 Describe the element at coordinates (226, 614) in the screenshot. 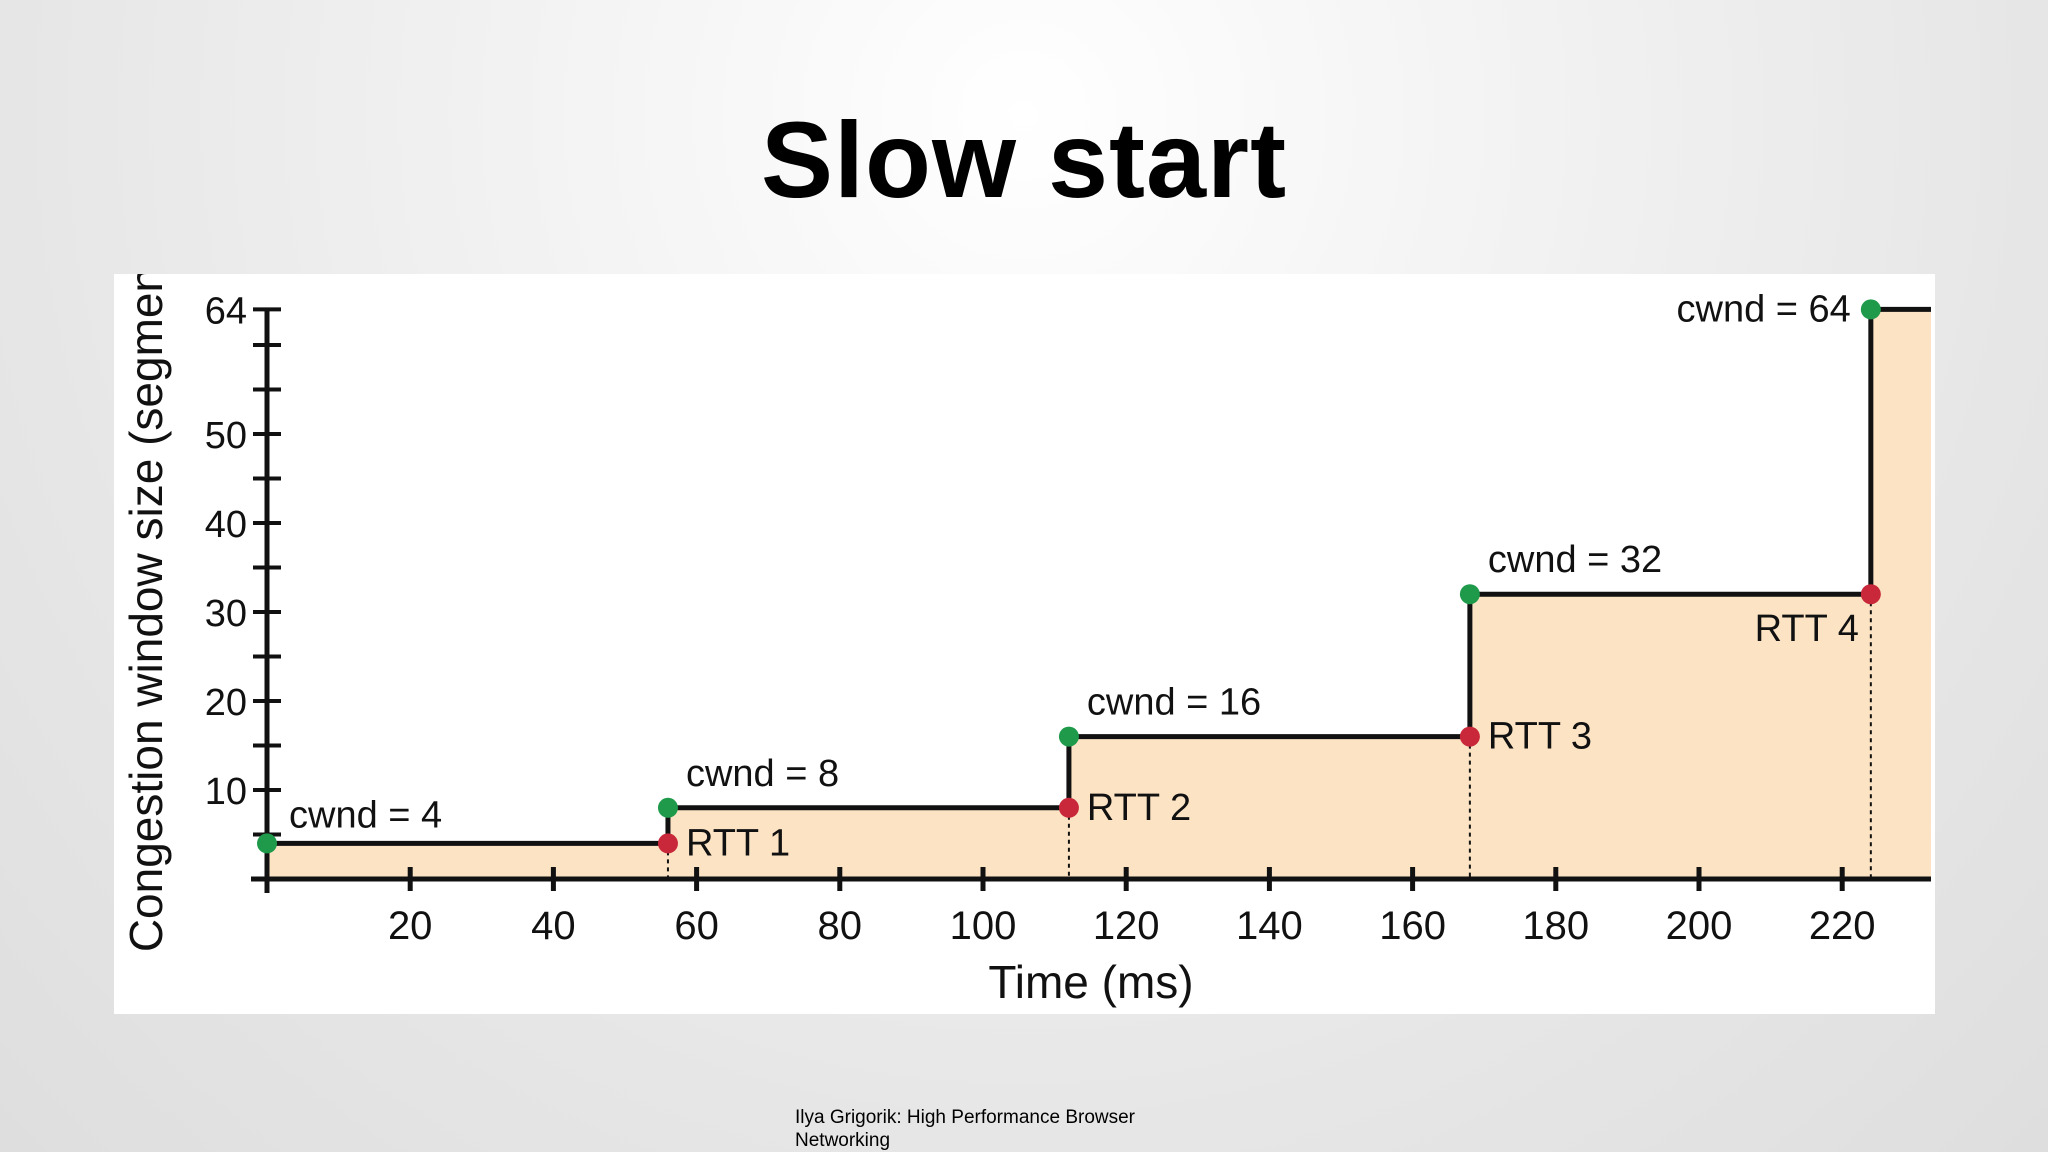

I see `y-tick-label: 30` at that location.